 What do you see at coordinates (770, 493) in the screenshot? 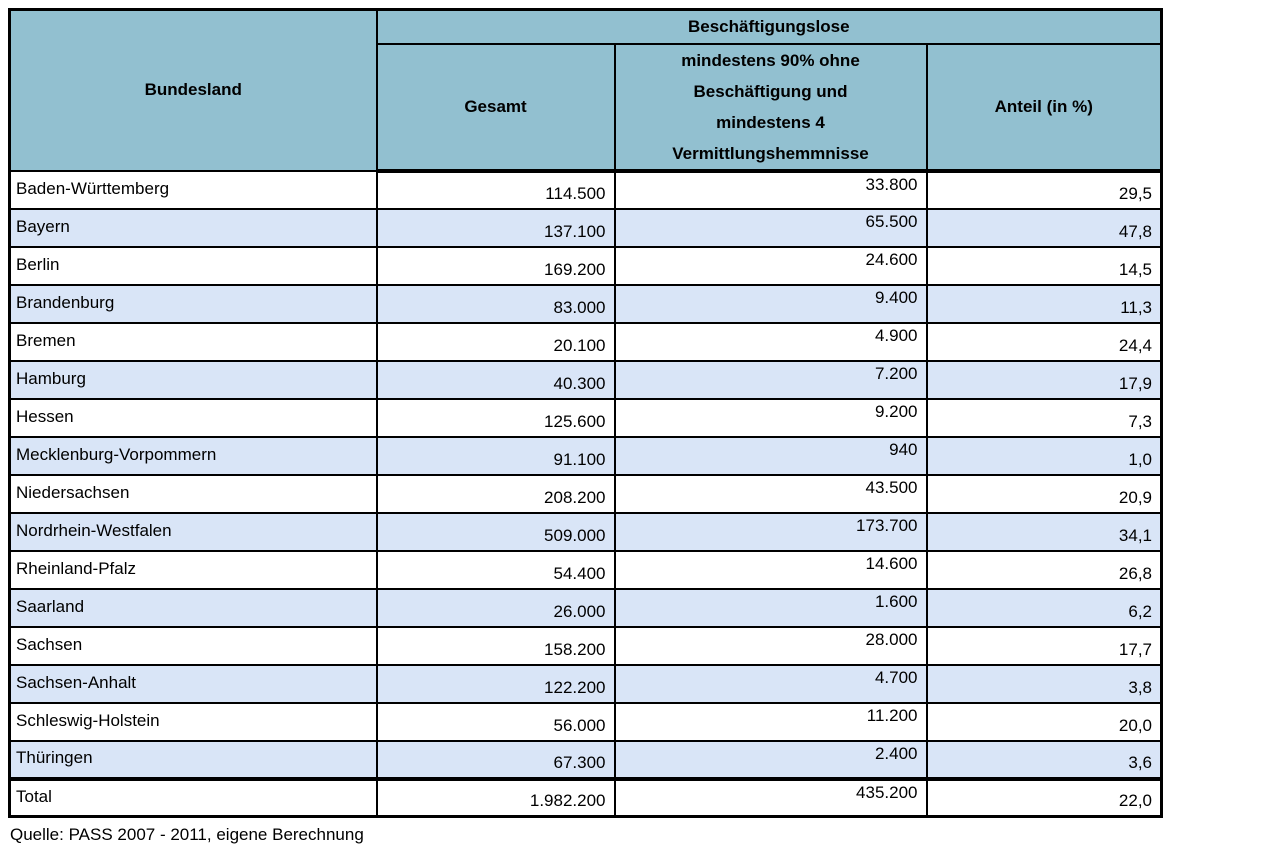
I see `cell-min90: 43.500` at bounding box center [770, 493].